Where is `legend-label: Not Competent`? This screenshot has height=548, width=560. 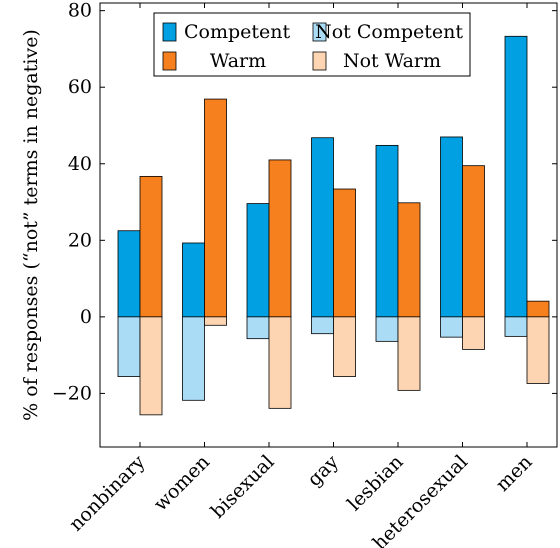 legend-label: Not Competent is located at coordinates (389, 32).